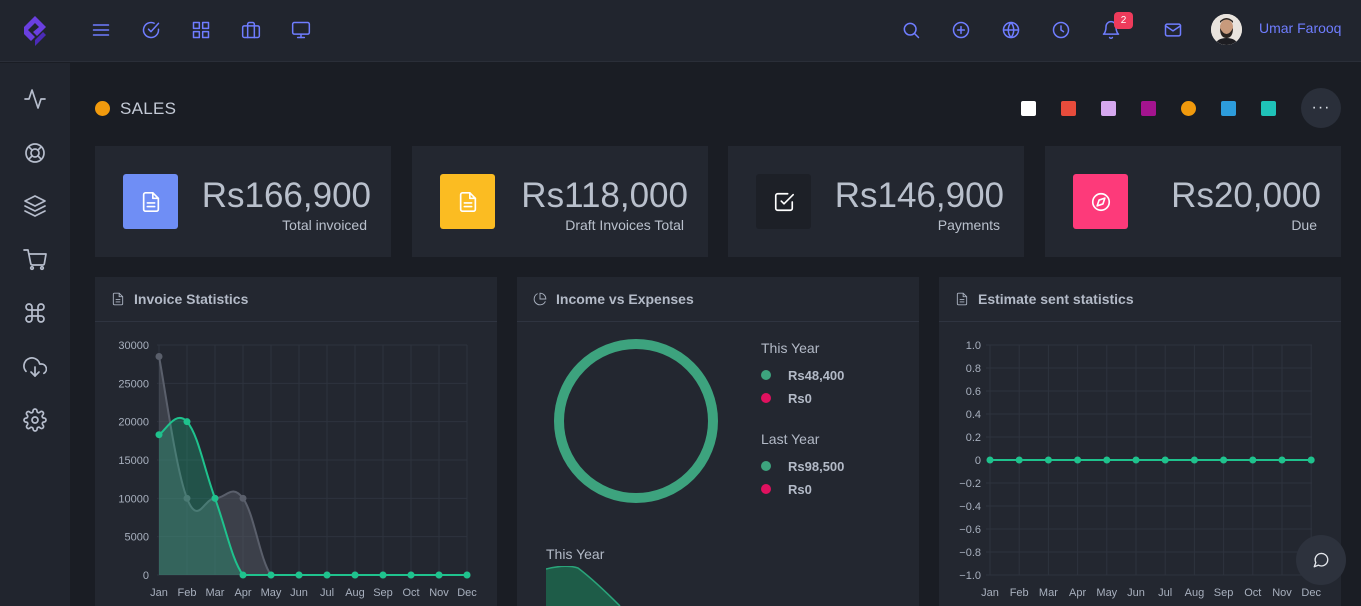 The width and height of the screenshot is (1361, 606). I want to click on briefcase-icon, so click(251, 30).